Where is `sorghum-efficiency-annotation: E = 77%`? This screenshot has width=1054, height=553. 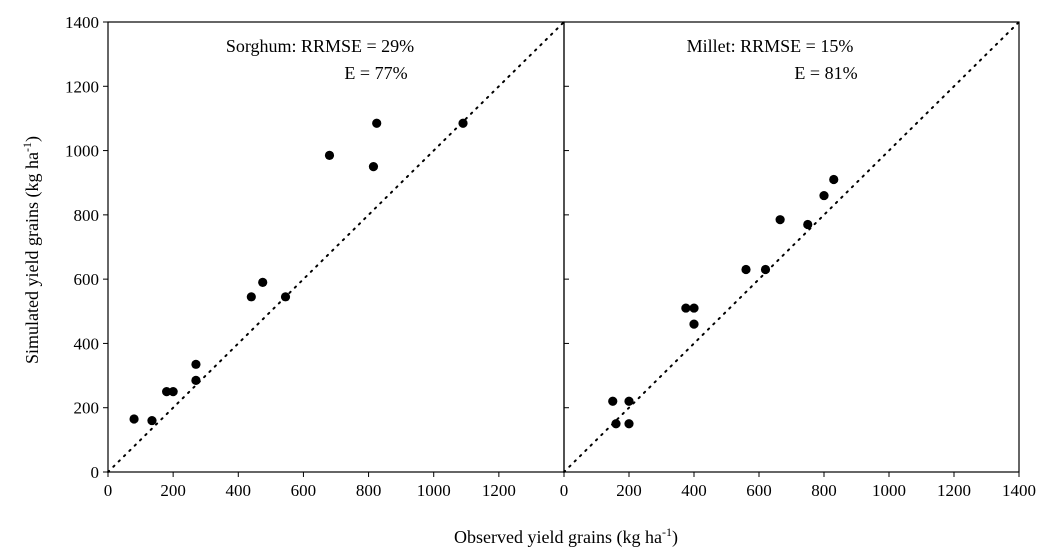
sorghum-efficiency-annotation: E = 77% is located at coordinates (375, 73).